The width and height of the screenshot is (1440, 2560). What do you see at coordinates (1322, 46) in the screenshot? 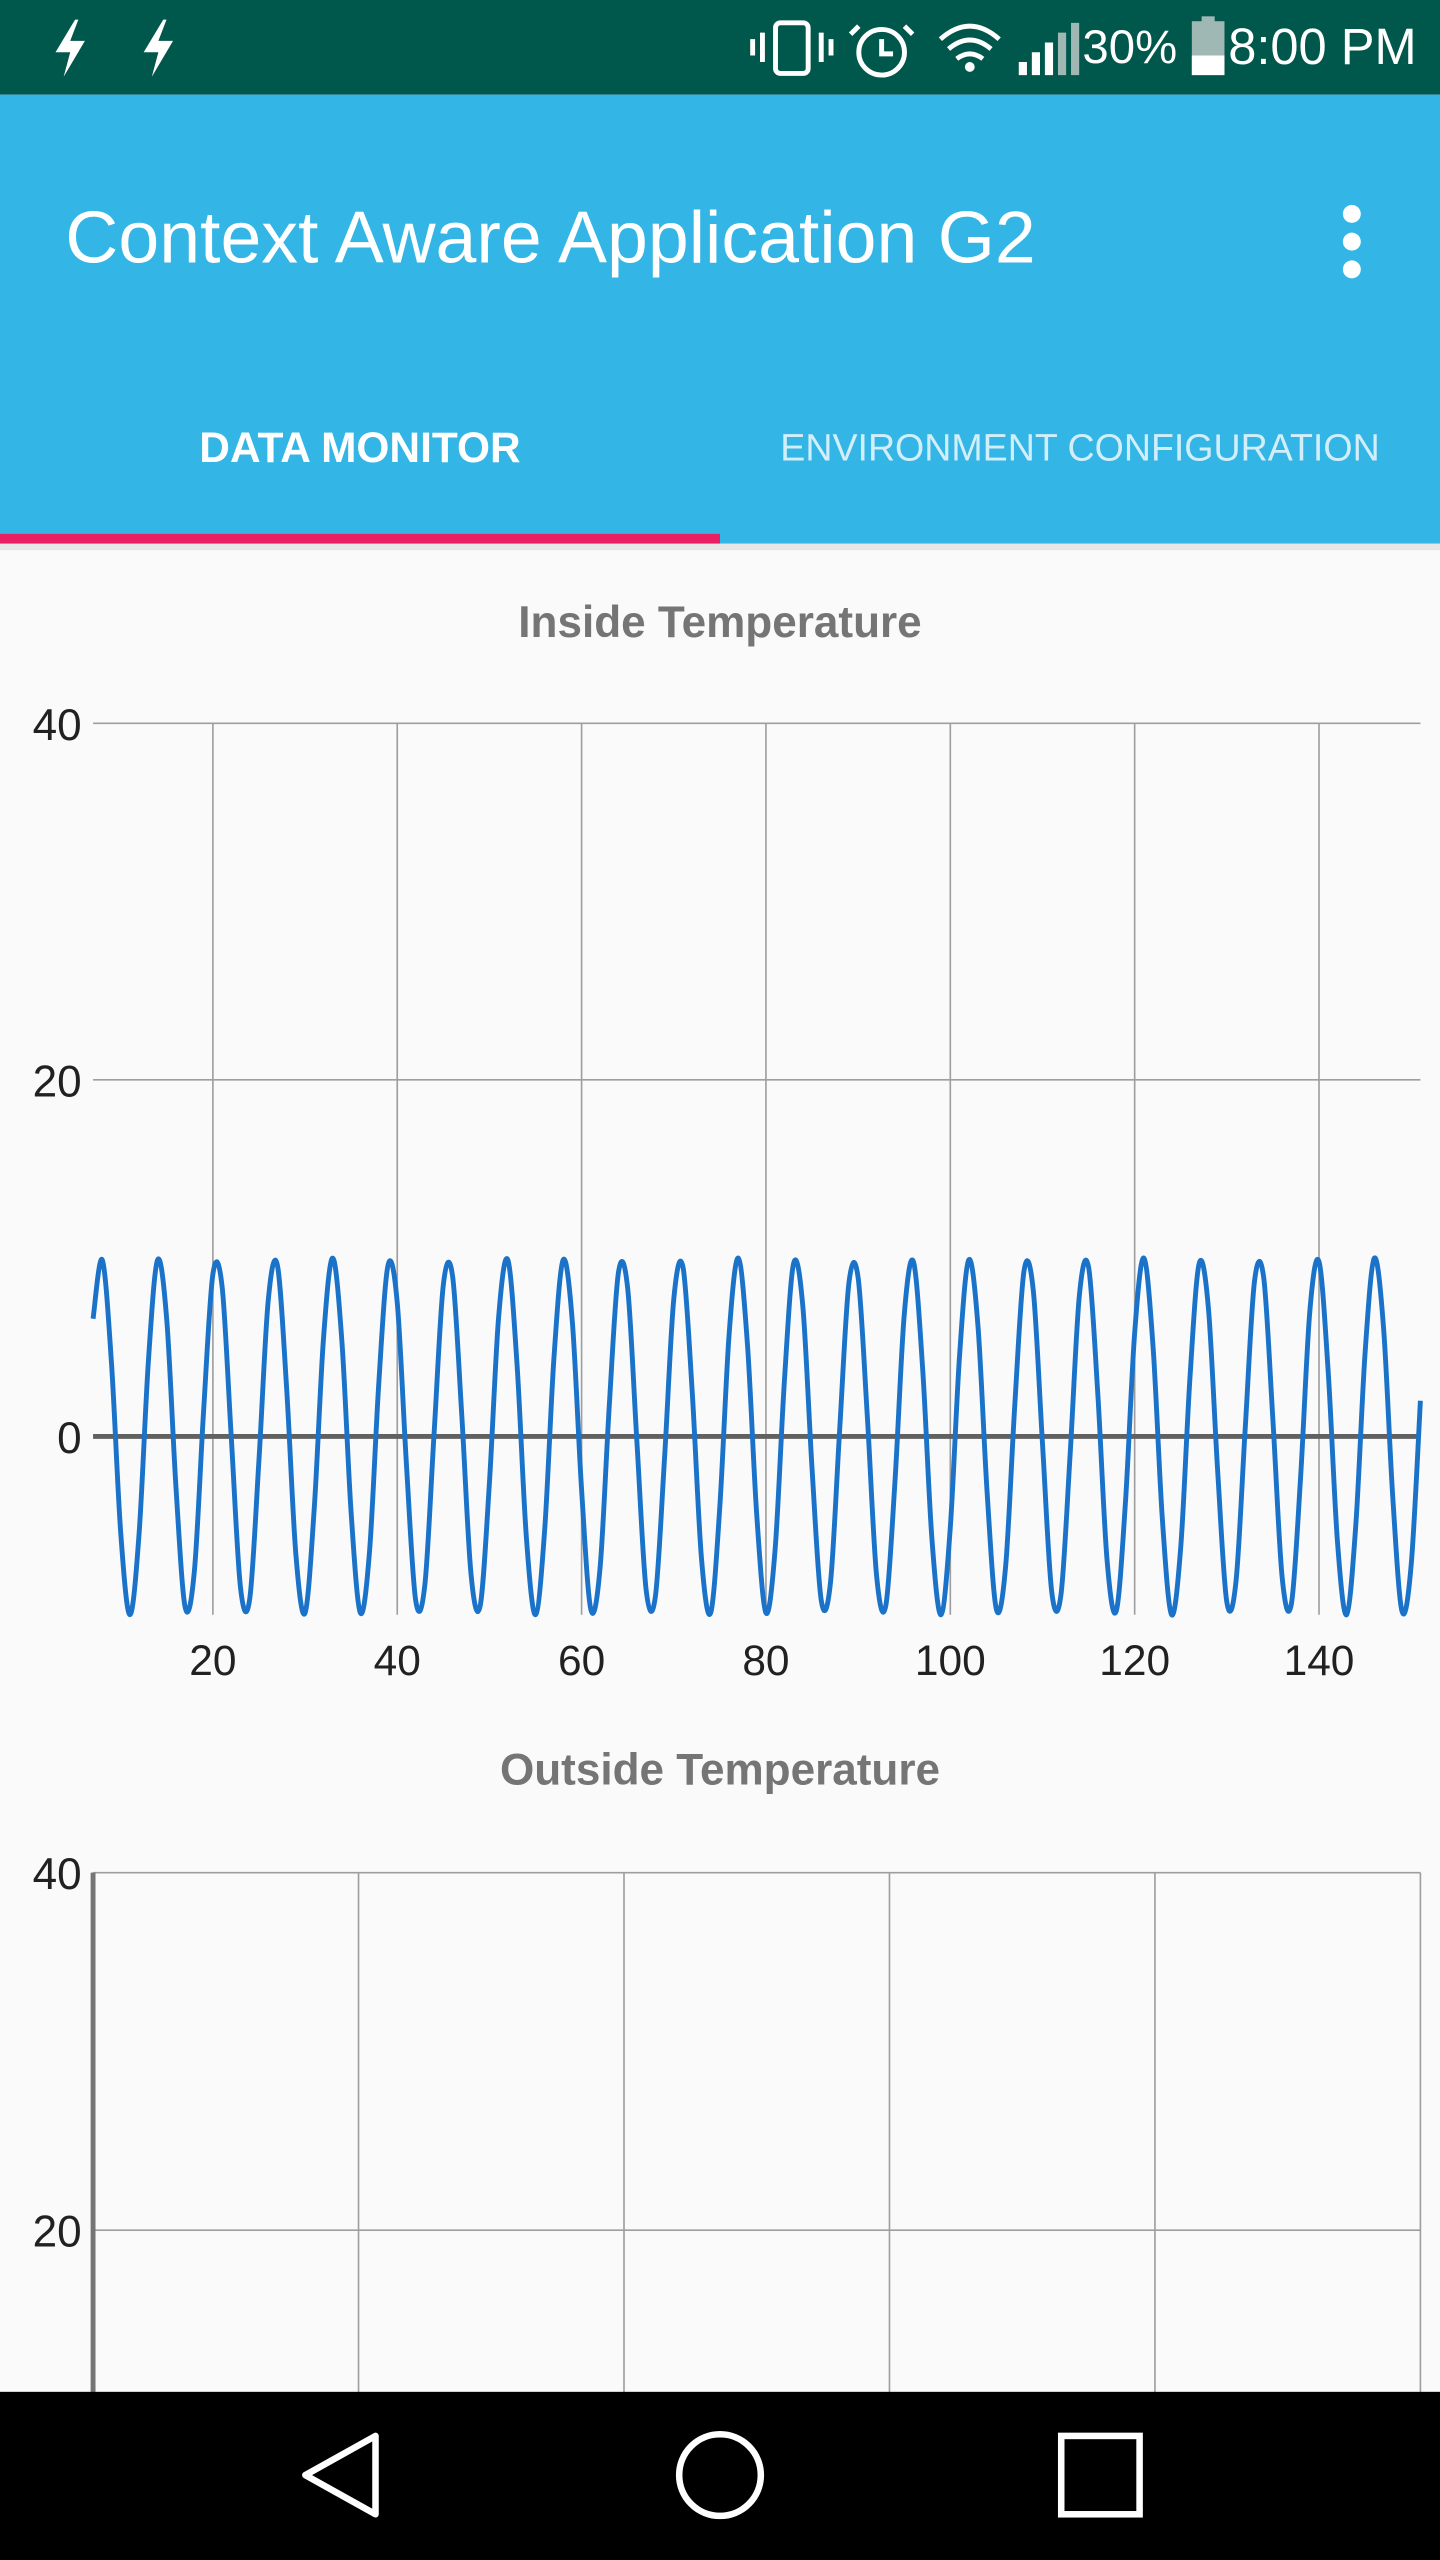
I see `clock: 8:00 PM` at bounding box center [1322, 46].